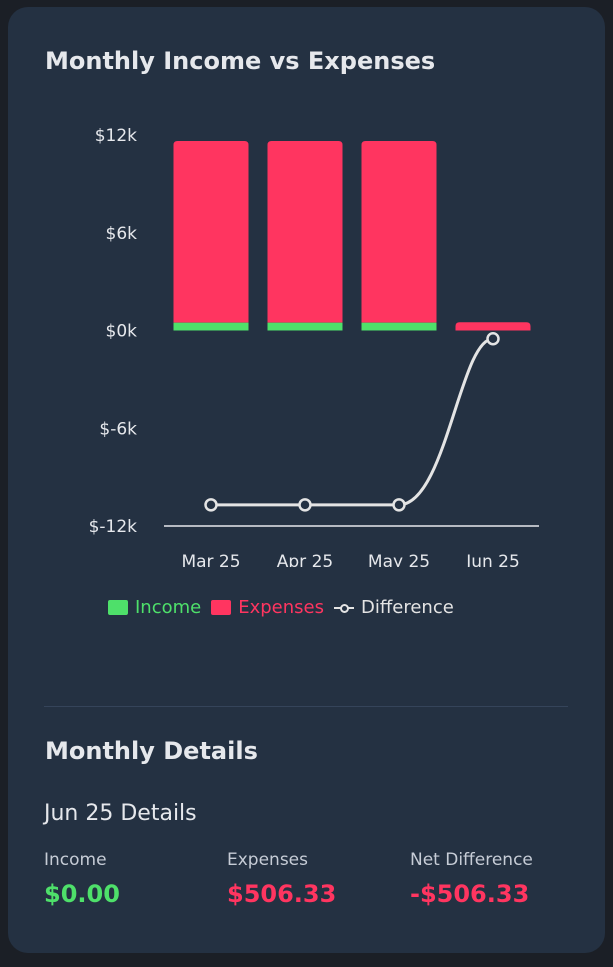  I want to click on monthly-details-title: Monthly Details, so click(151, 751).